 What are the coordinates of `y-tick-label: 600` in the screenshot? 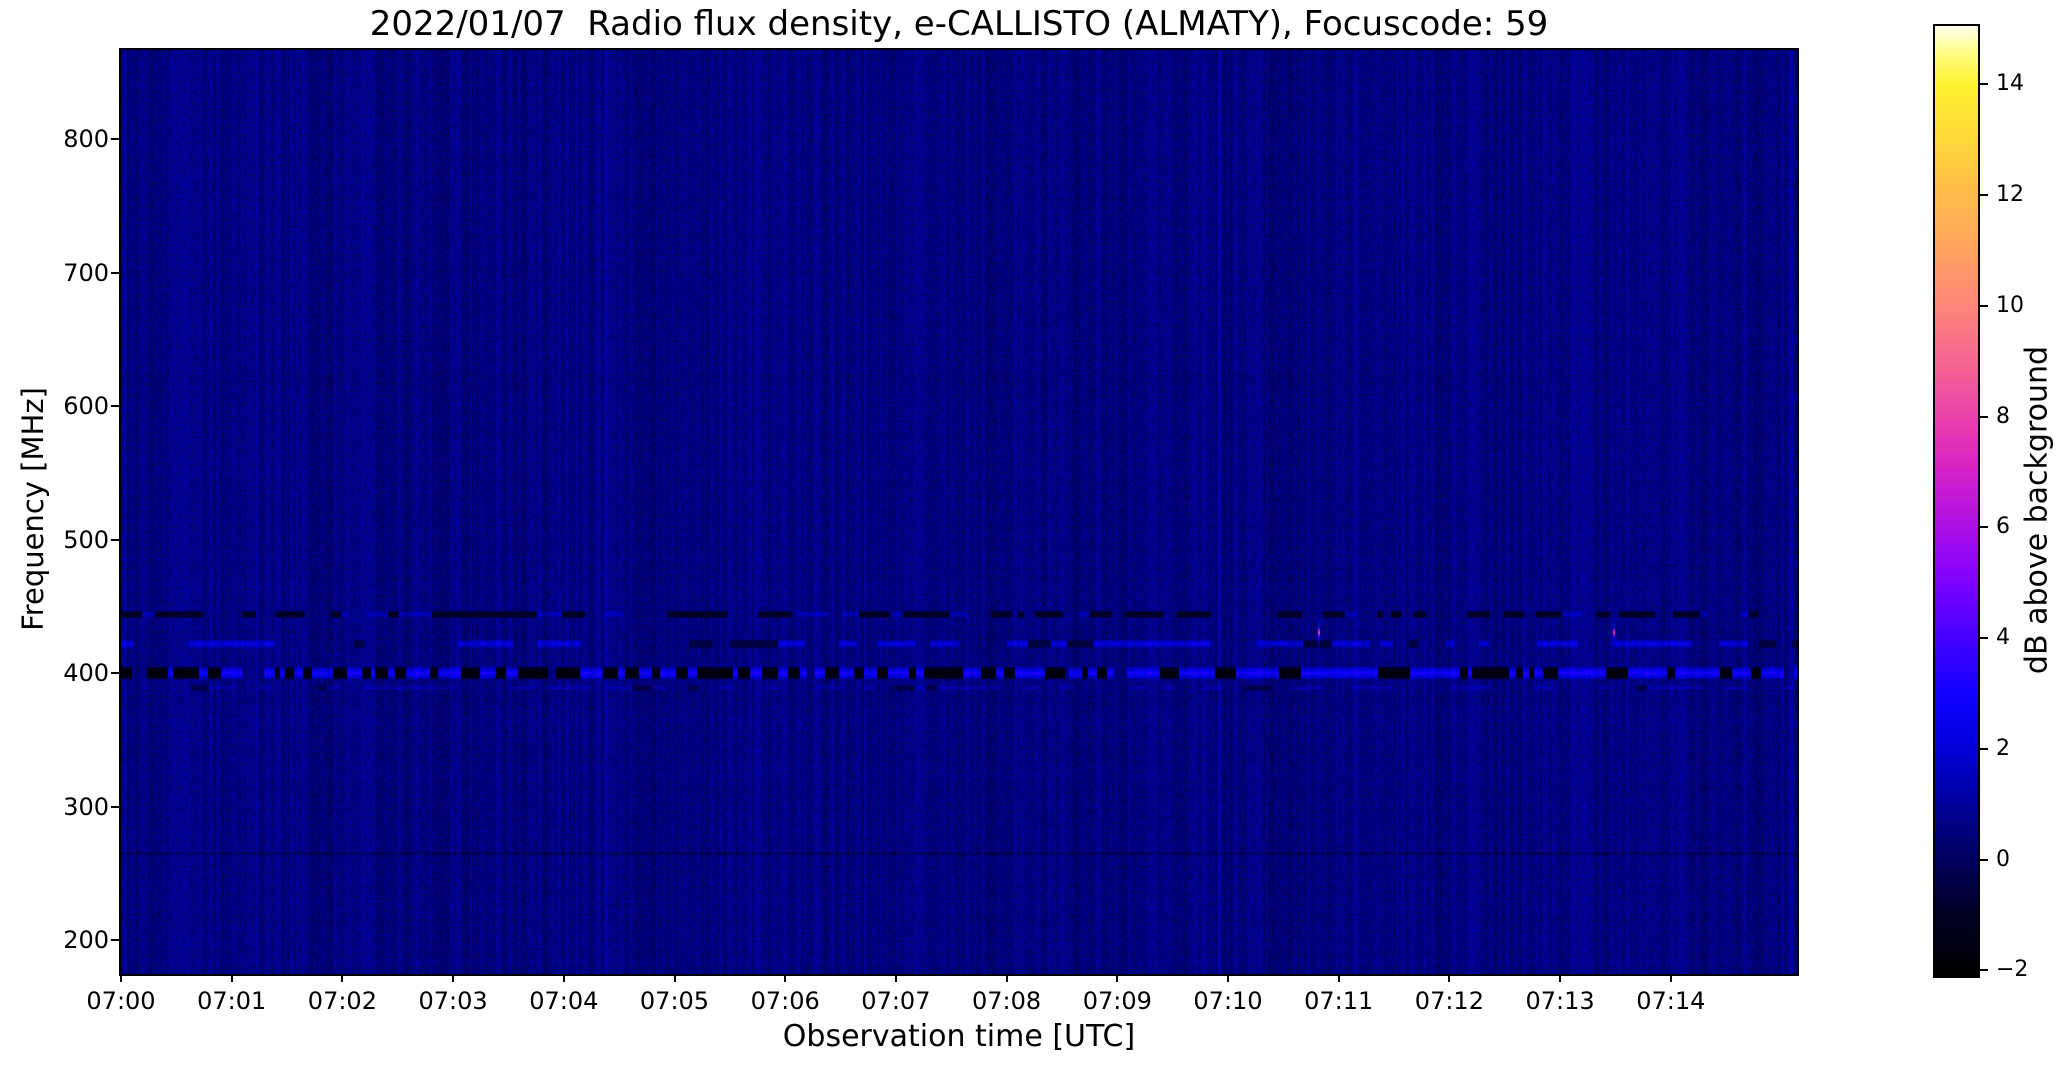 It's located at (86, 406).